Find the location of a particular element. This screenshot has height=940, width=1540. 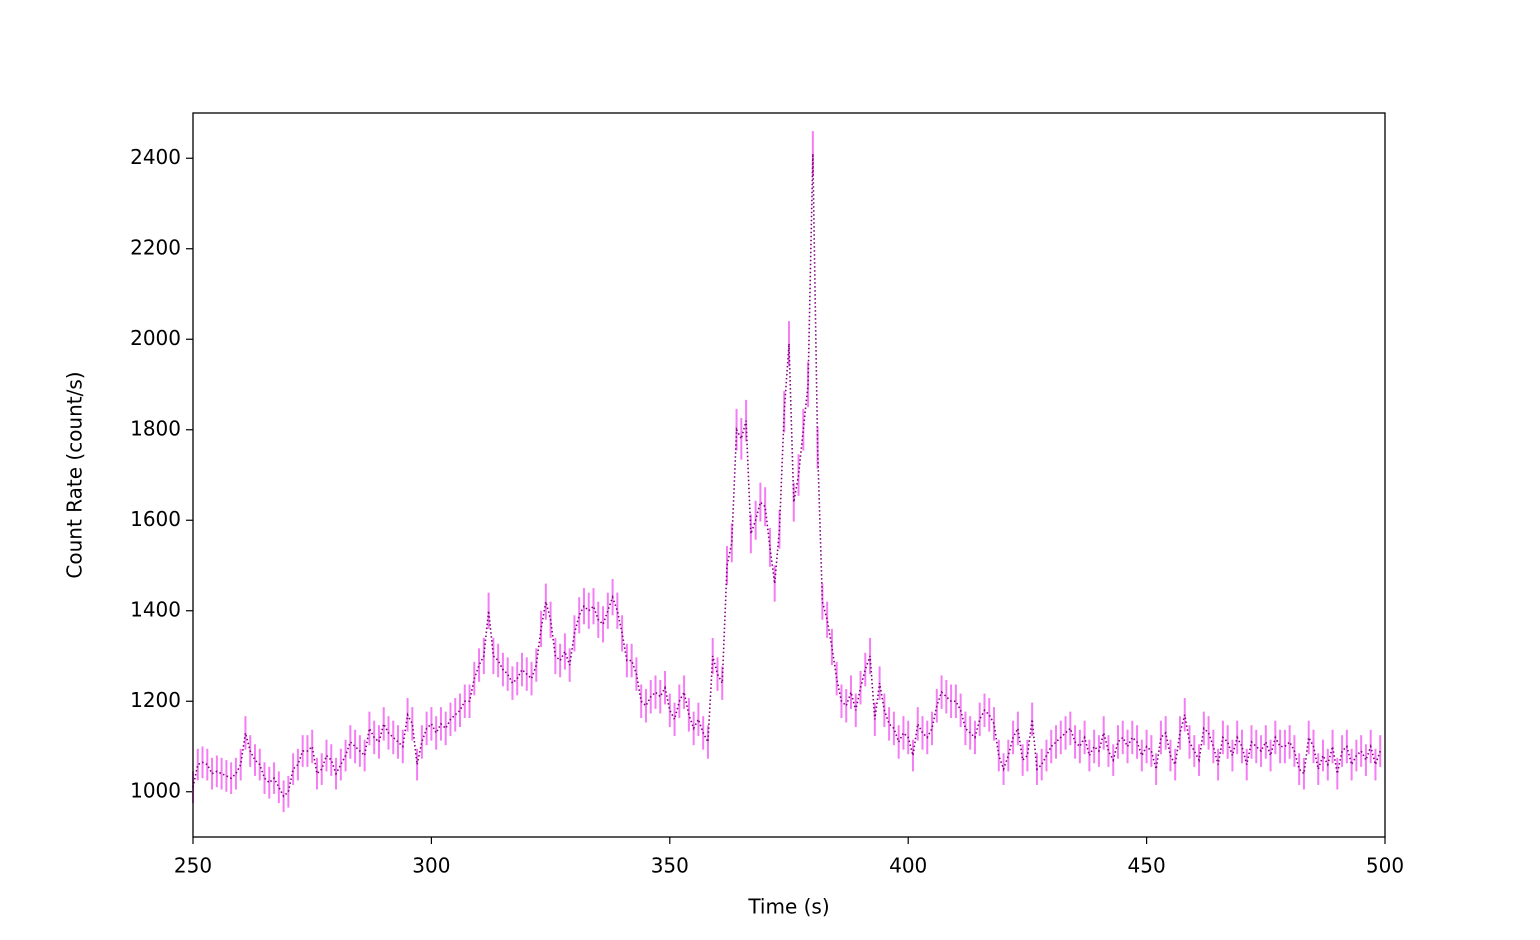

y-axis-label: Count Rate (count/s) is located at coordinates (75, 474).